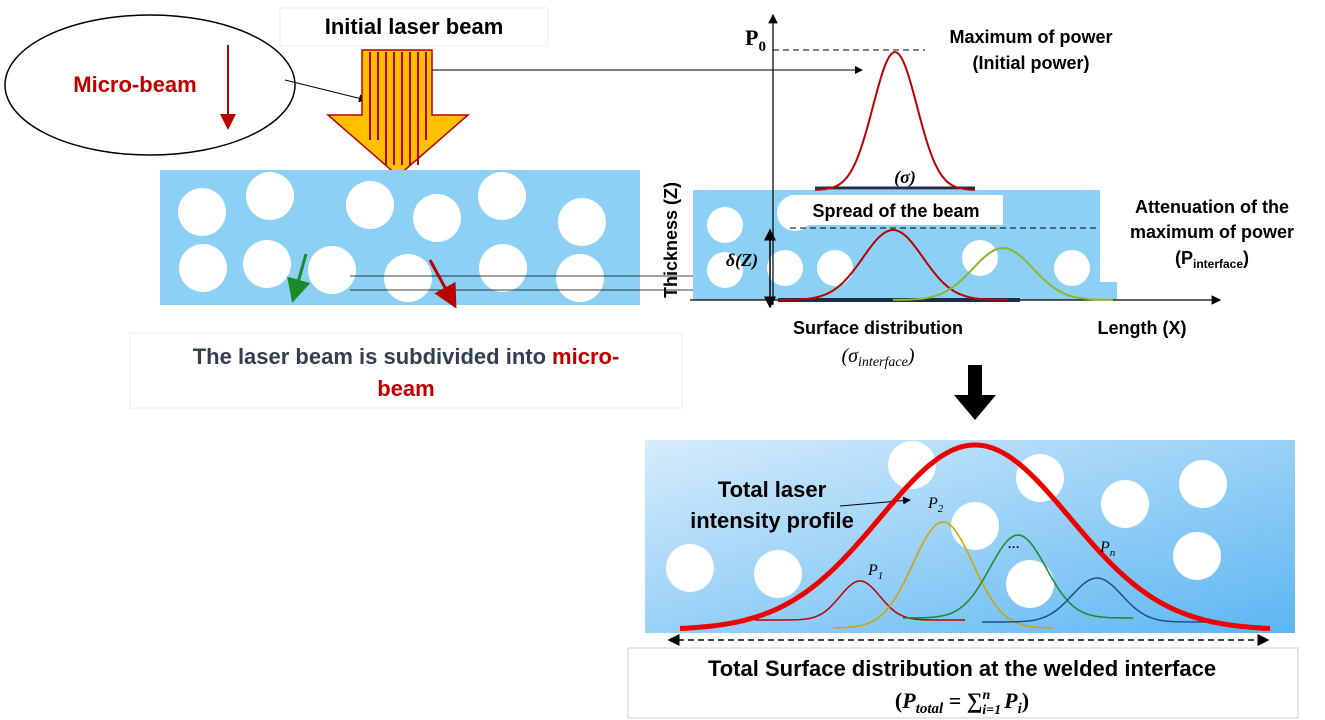 The image size is (1325, 720). What do you see at coordinates (930, 709) in the screenshot?
I see `formula-part: total` at bounding box center [930, 709].